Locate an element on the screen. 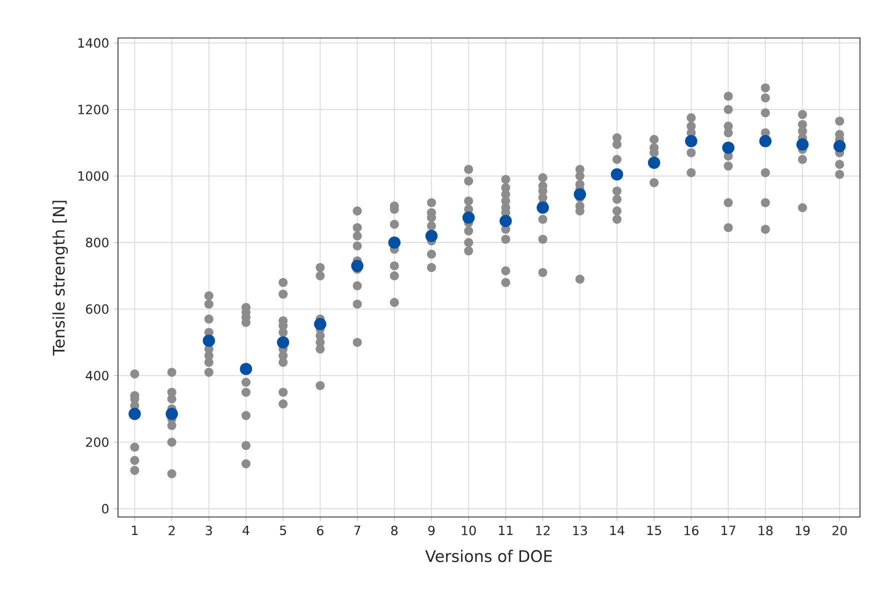 The height and width of the screenshot is (608, 885). x-tick-label: 18 is located at coordinates (765, 531).